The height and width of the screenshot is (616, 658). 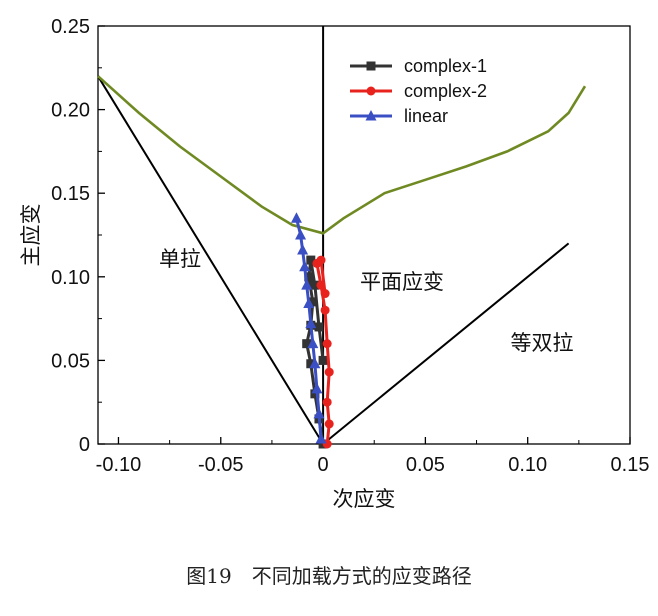 I want to click on legend-label: complex-1, so click(x=445, y=66).